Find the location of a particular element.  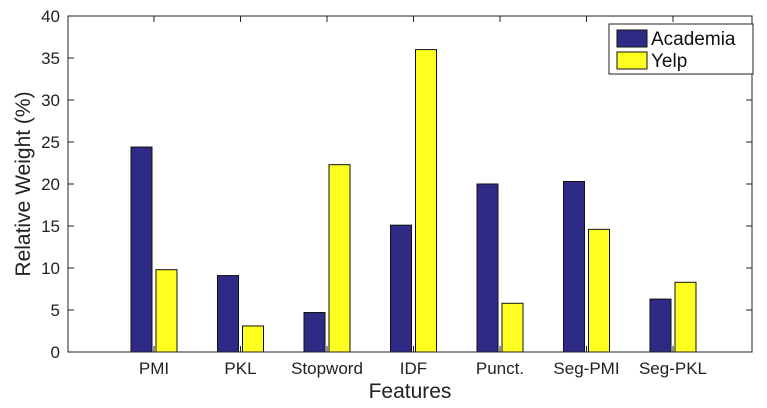

bar-yelp-stopword is located at coordinates (339, 258).